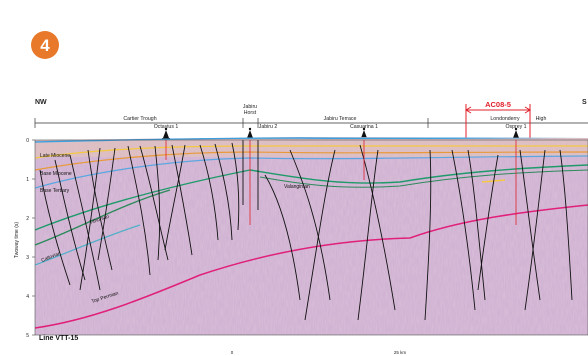 The image size is (588, 356). What do you see at coordinates (541, 119) in the screenshot?
I see `region-label: High` at bounding box center [541, 119].